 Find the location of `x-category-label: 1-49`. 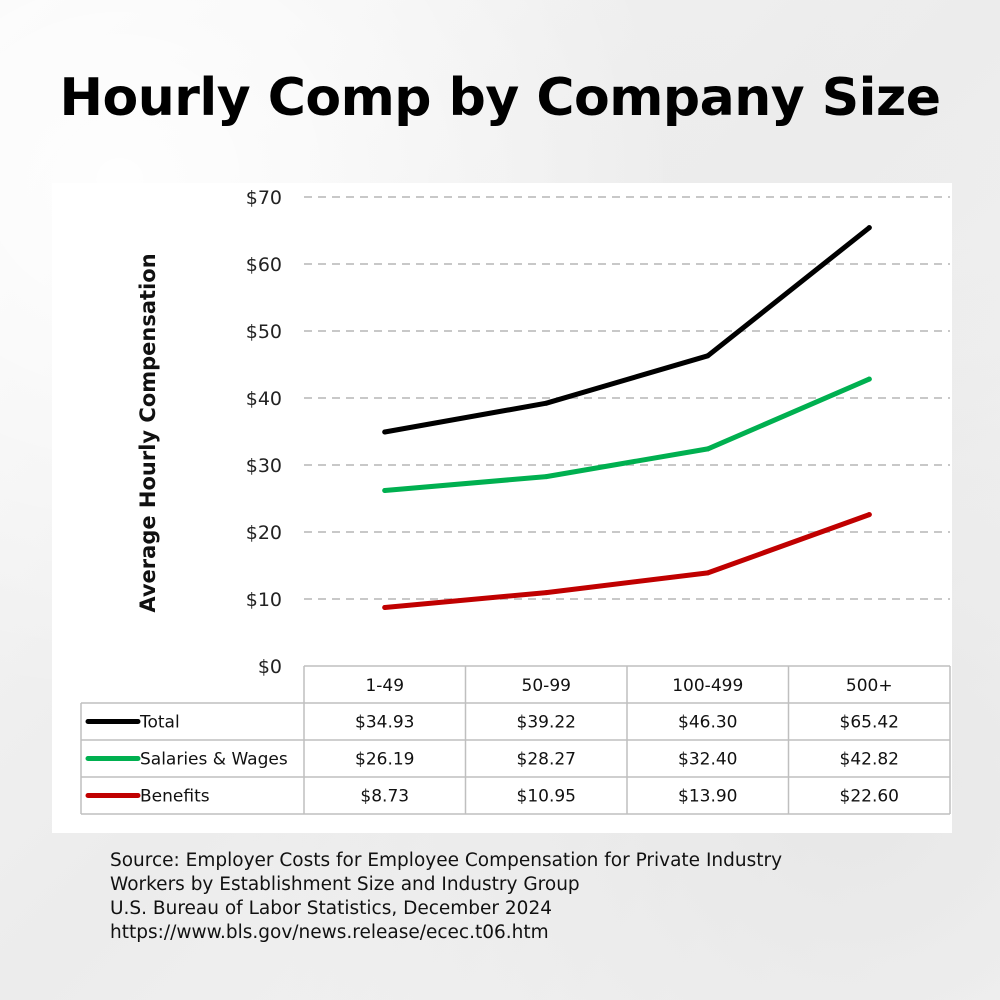

x-category-label: 1-49 is located at coordinates (384, 686).